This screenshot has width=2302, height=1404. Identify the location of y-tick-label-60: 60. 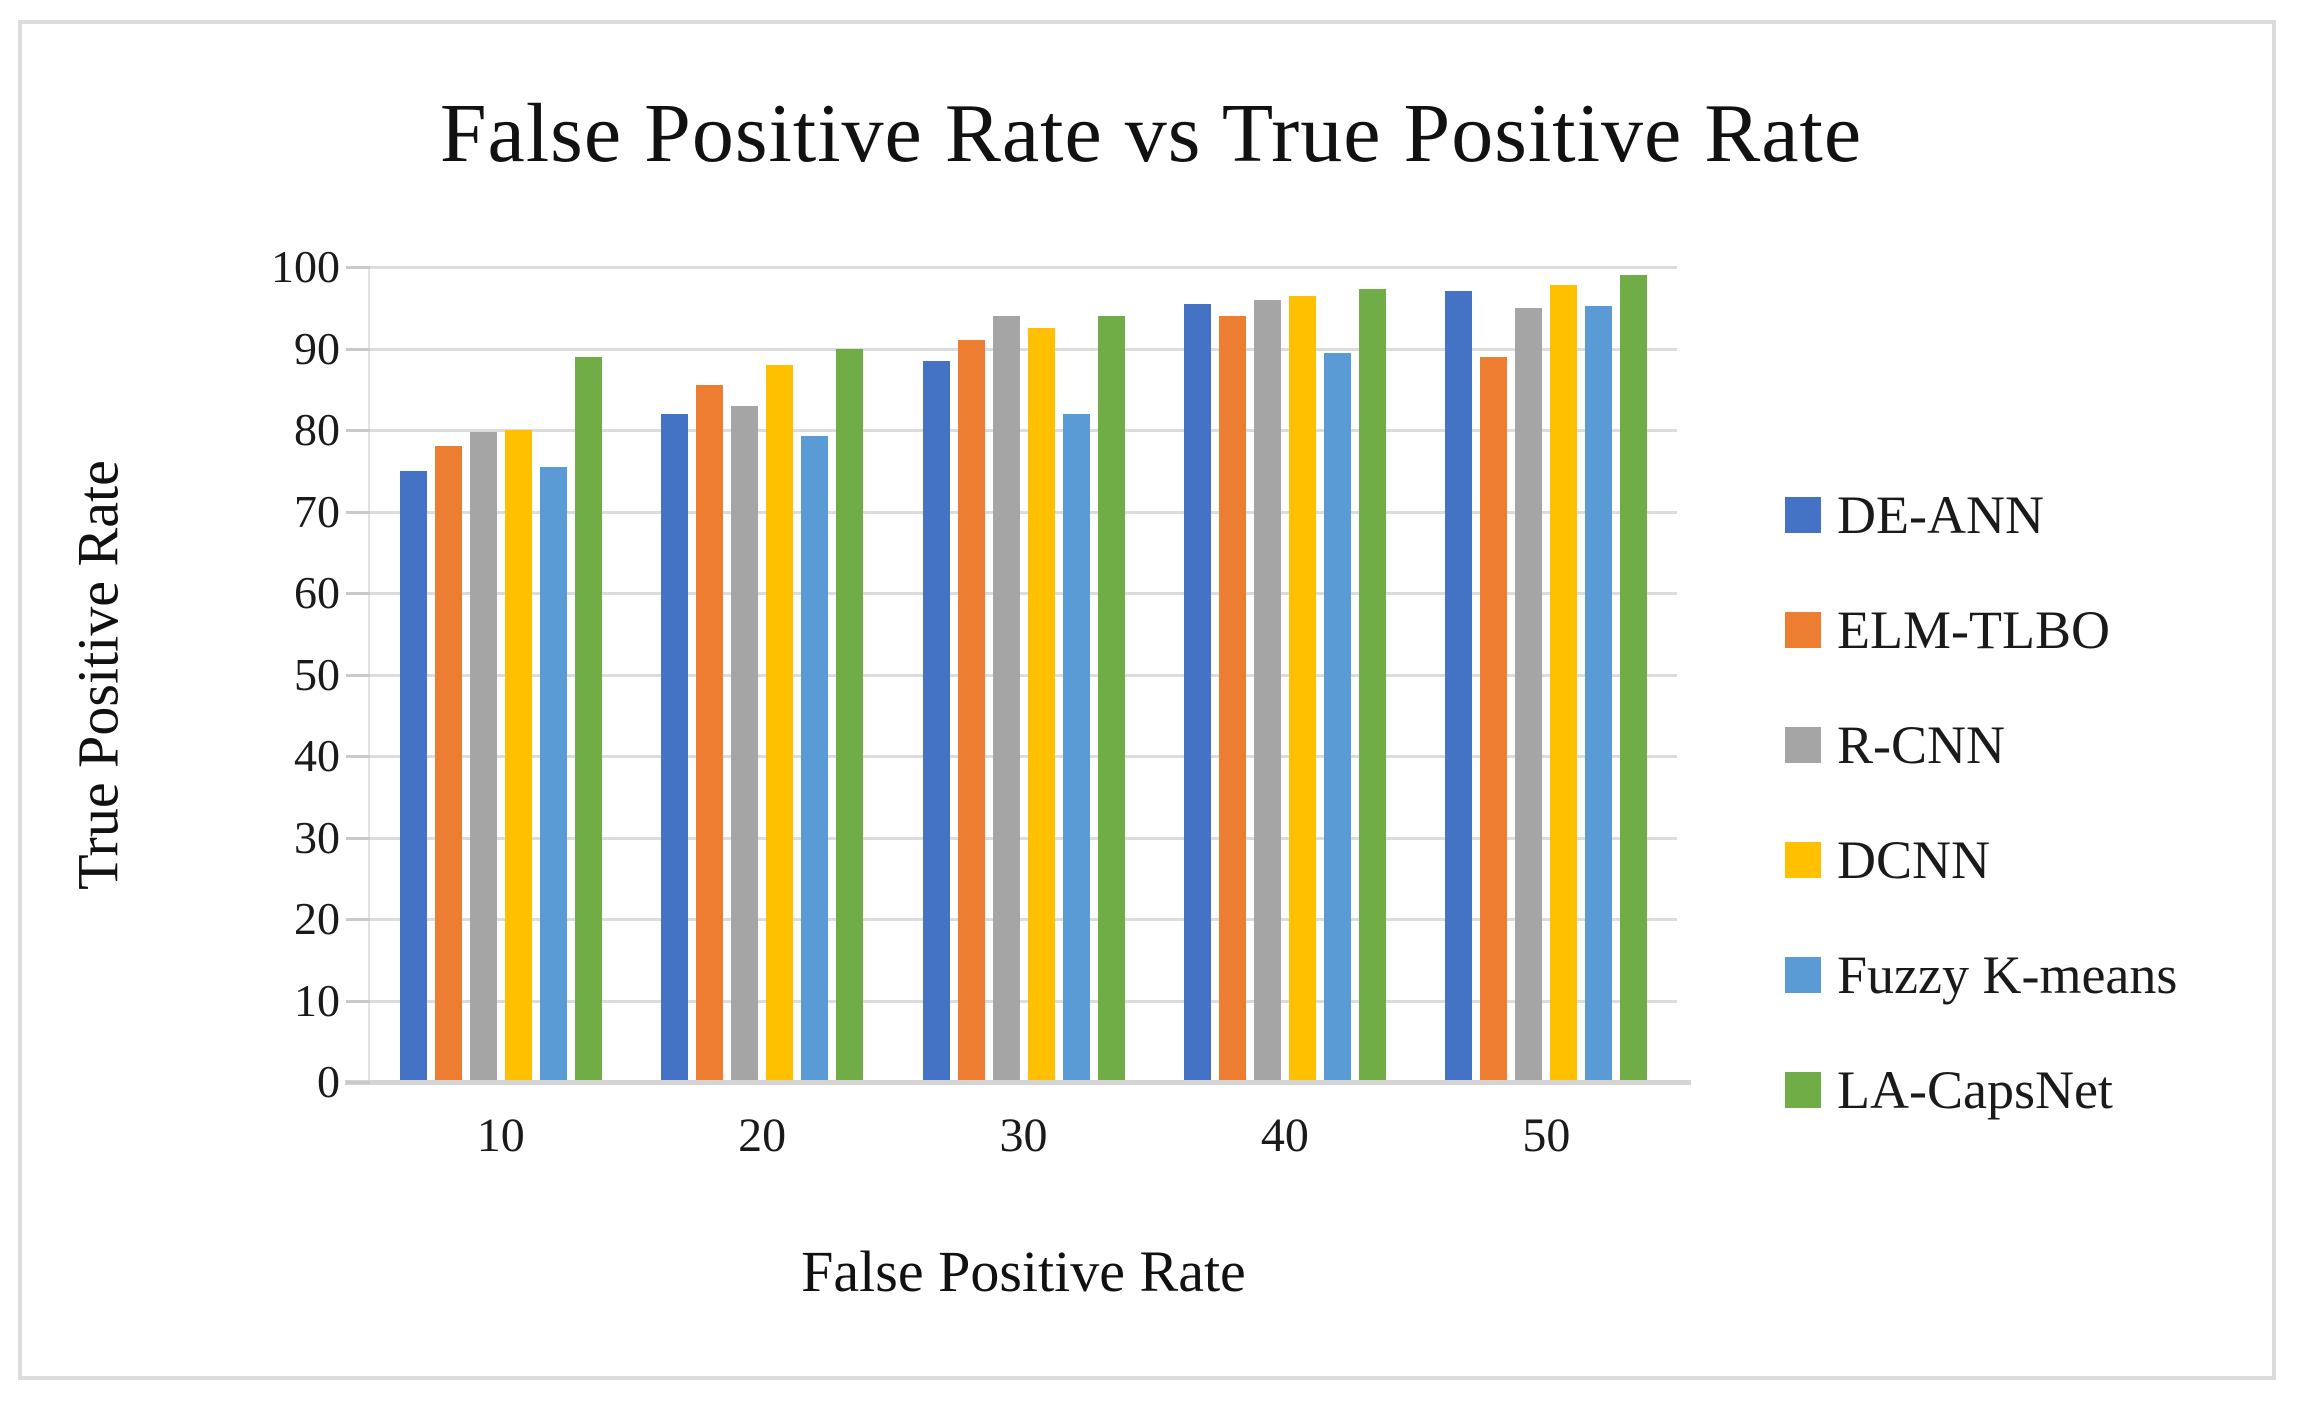
(317, 592).